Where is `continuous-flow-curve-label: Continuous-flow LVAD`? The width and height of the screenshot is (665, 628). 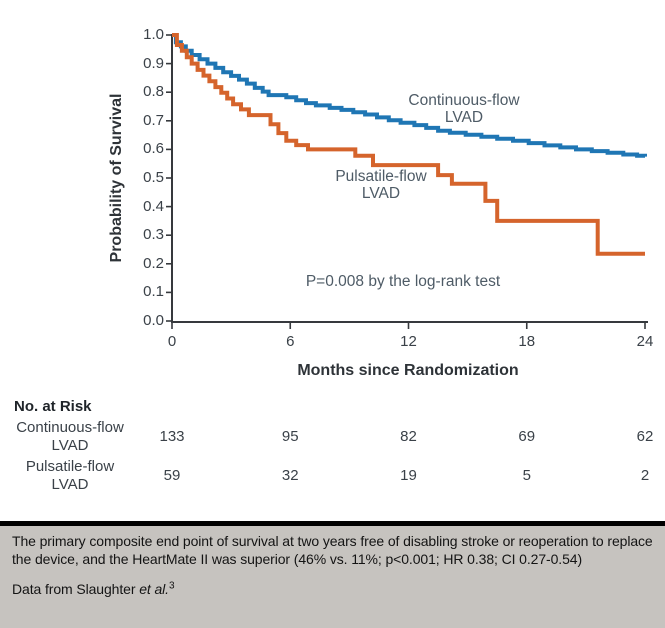
continuous-flow-curve-label: Continuous-flow LVAD is located at coordinates (463, 109).